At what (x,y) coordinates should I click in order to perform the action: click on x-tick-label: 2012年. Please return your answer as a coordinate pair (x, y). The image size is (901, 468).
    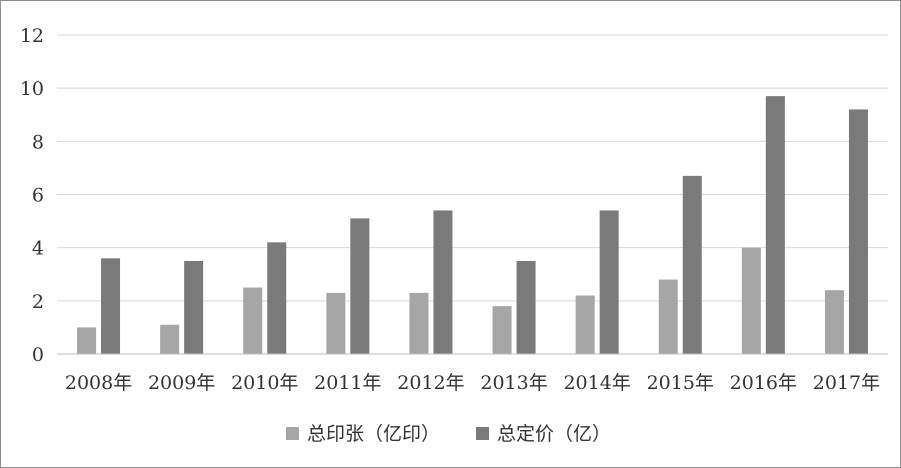
    Looking at the image, I should click on (430, 383).